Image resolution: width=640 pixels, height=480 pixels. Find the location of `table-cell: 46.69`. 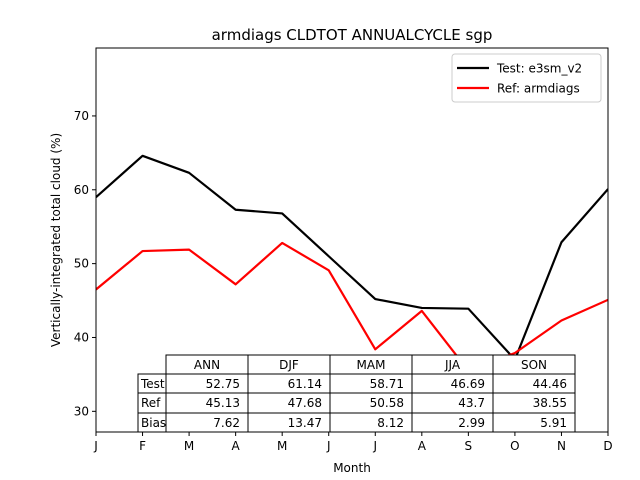

table-cell: 46.69 is located at coordinates (468, 384).